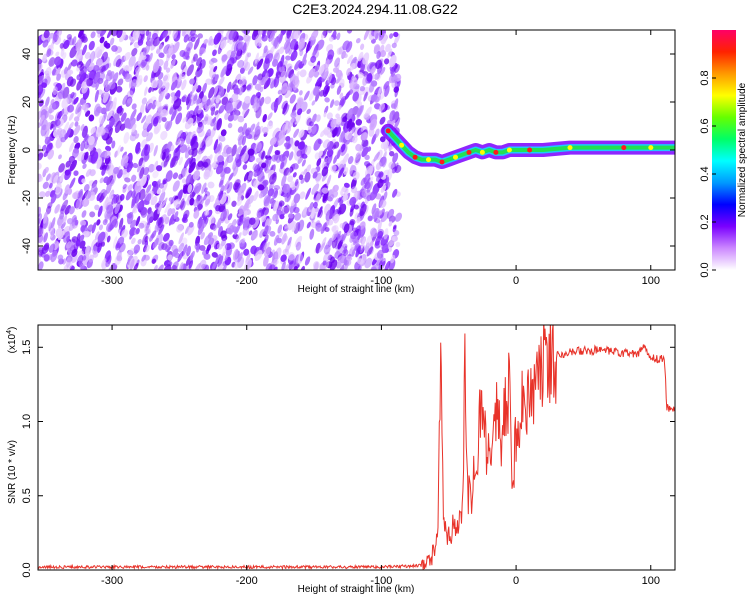 This screenshot has width=750, height=600. What do you see at coordinates (27, 198) in the screenshot?
I see `y-tick-label: -20` at bounding box center [27, 198].